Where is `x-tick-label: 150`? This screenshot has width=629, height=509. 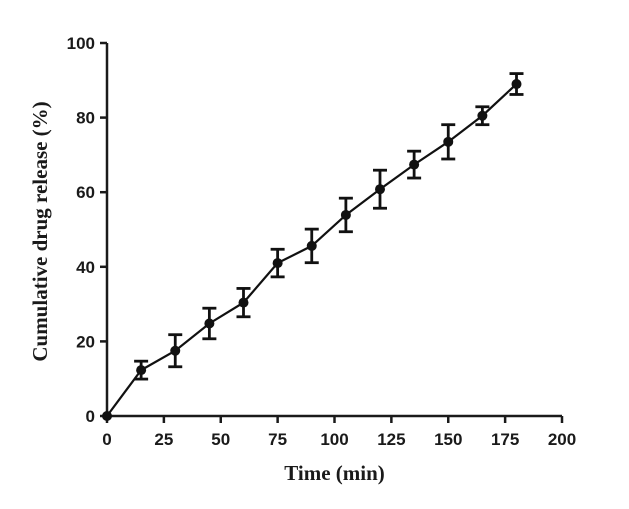 x-tick-label: 150 is located at coordinates (448, 439).